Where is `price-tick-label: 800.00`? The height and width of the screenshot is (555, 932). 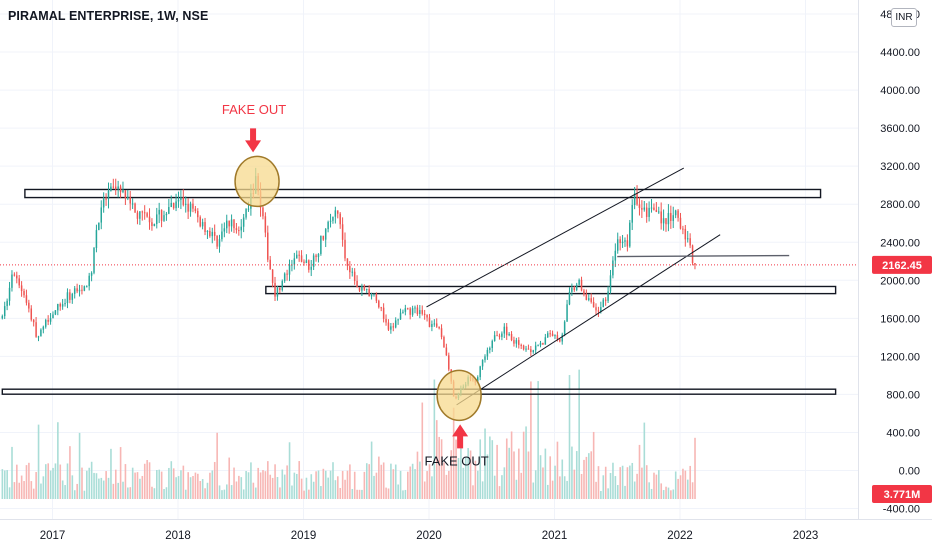
price-tick-label: 800.00 is located at coordinates (903, 395).